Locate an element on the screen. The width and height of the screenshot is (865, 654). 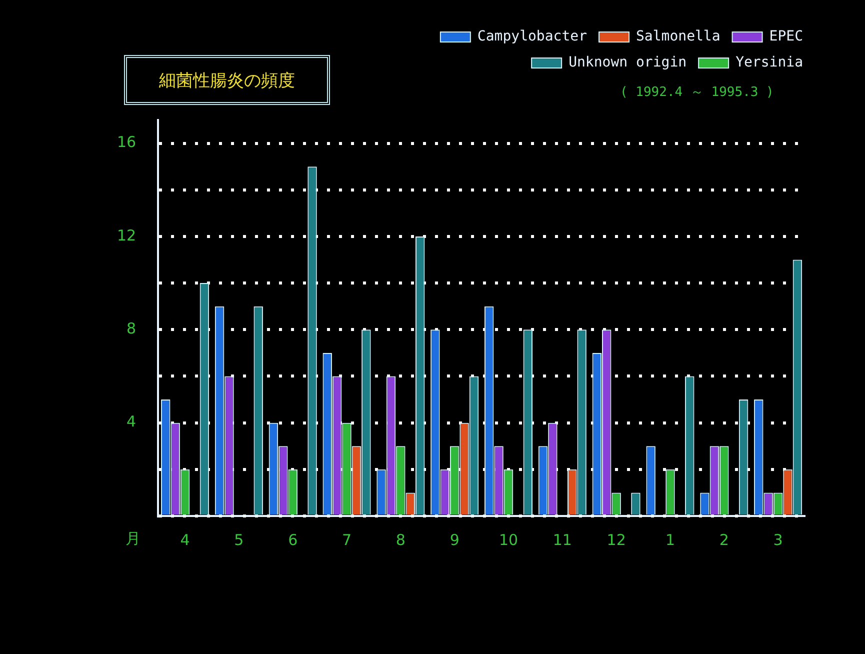
legend-label: Campylobacter is located at coordinates (532, 36).